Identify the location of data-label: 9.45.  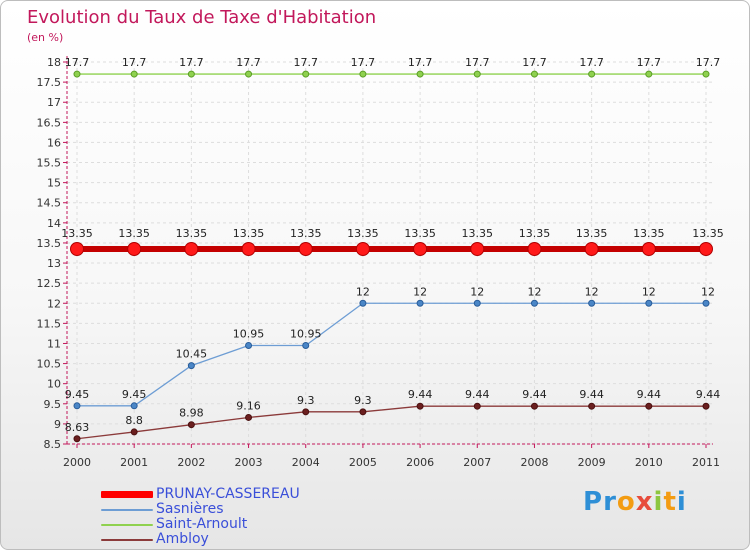
(77, 394).